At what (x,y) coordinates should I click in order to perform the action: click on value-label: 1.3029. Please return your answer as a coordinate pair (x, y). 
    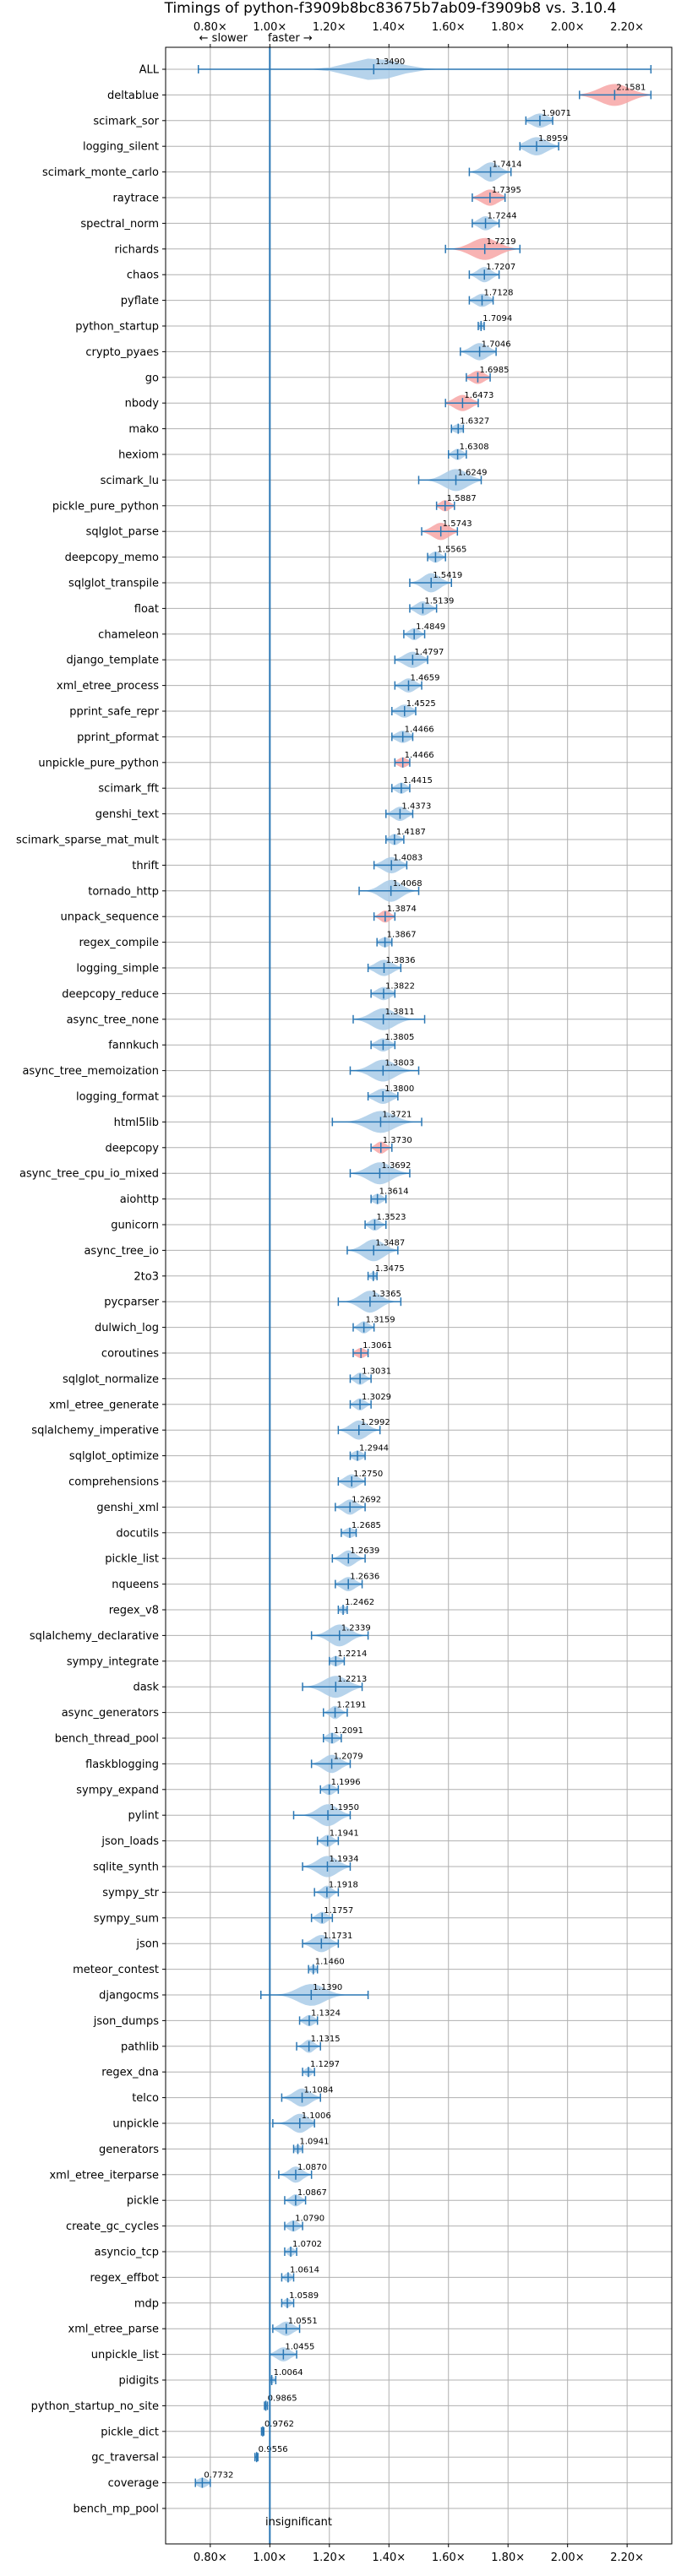
    Looking at the image, I should click on (376, 1397).